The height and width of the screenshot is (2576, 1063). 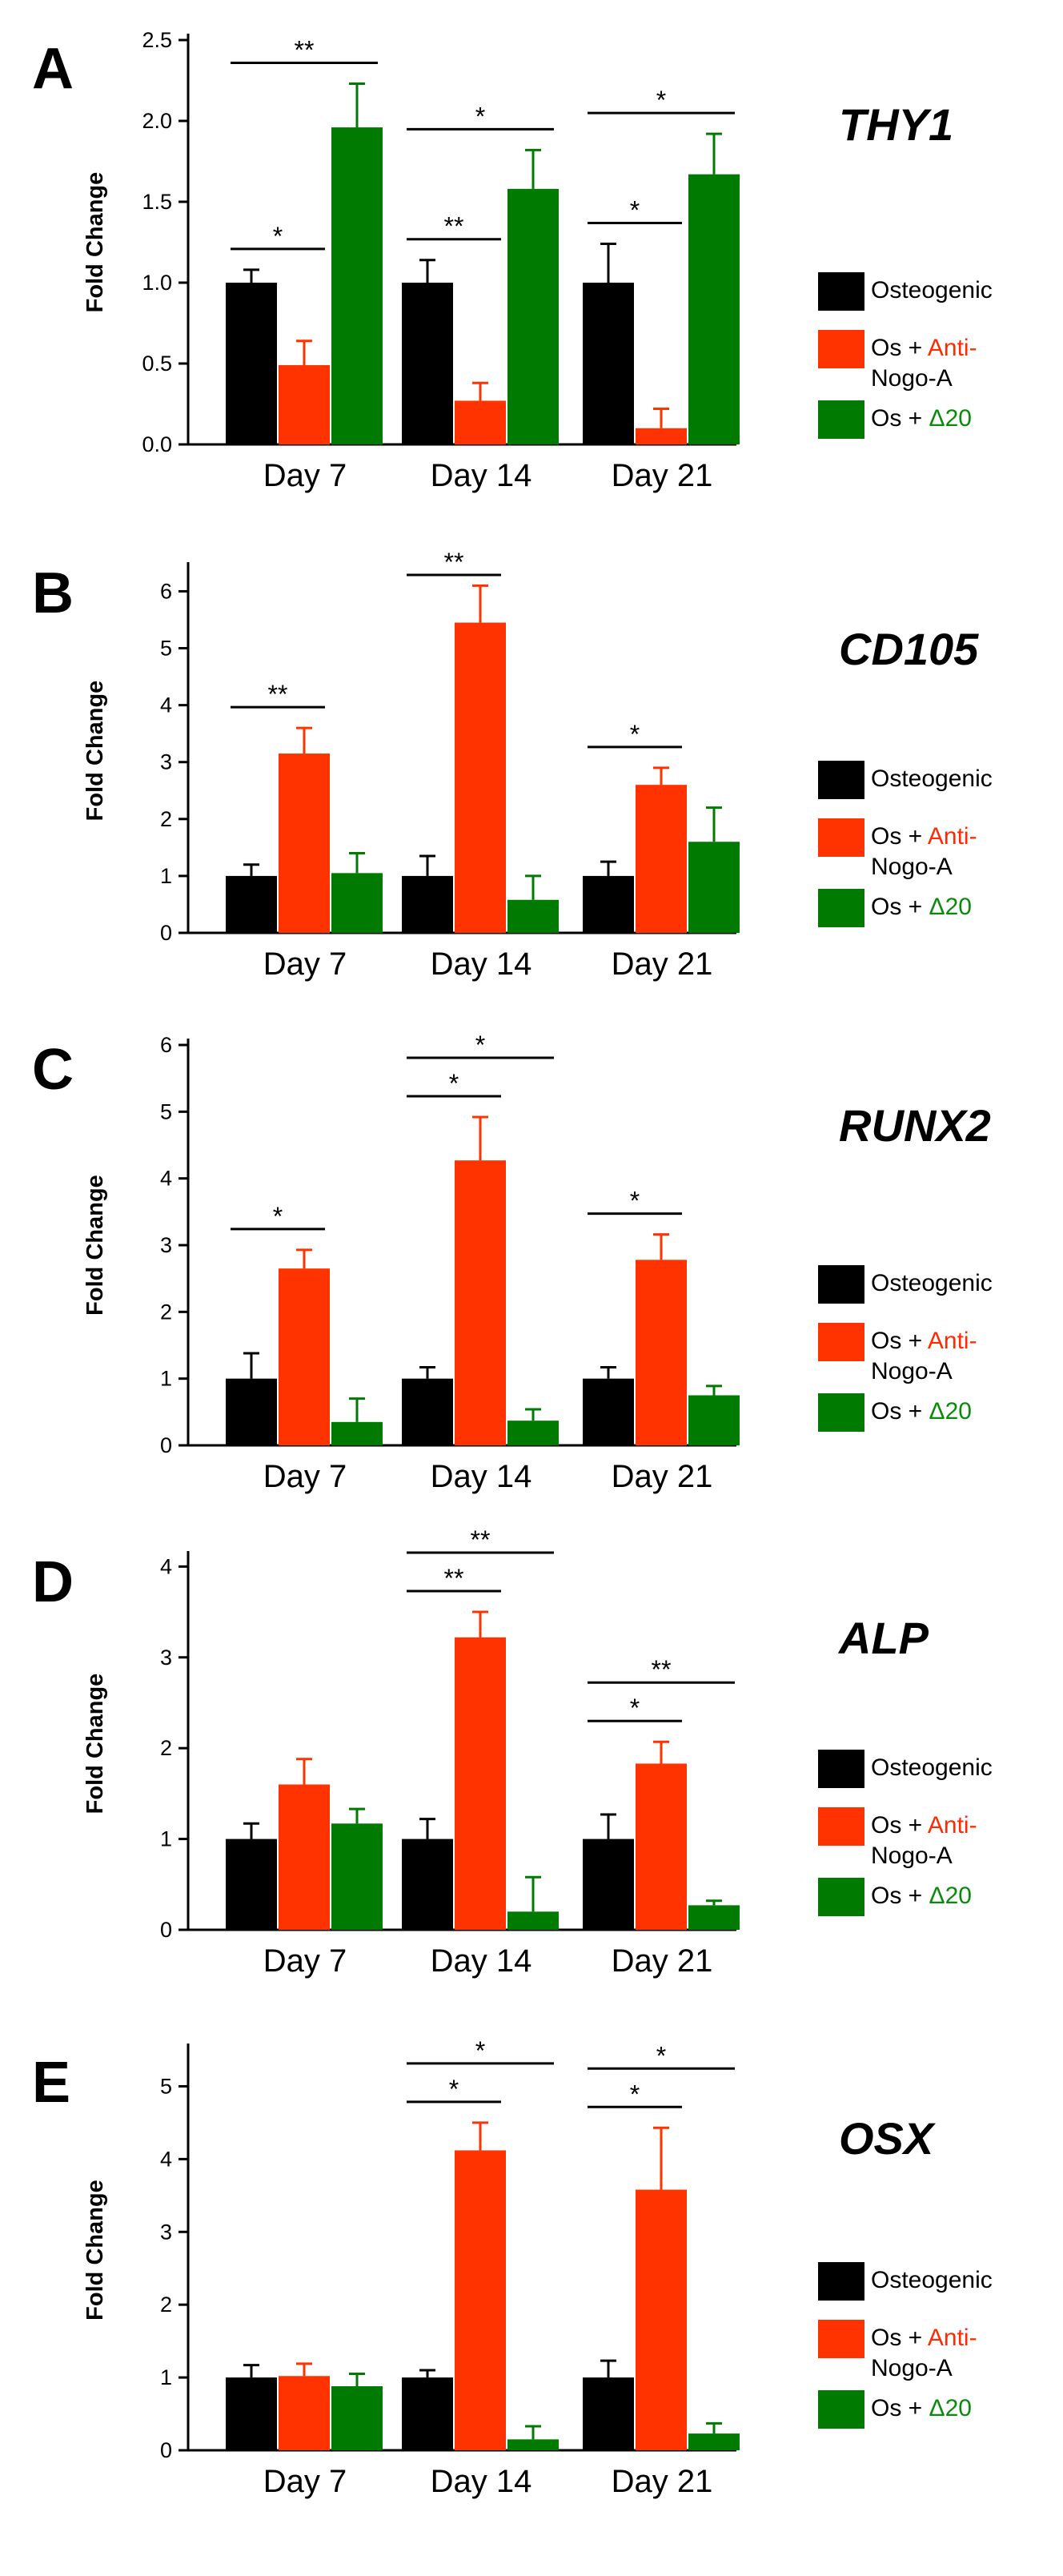 What do you see at coordinates (305, 1961) in the screenshot?
I see `x-category-label: Day 7` at bounding box center [305, 1961].